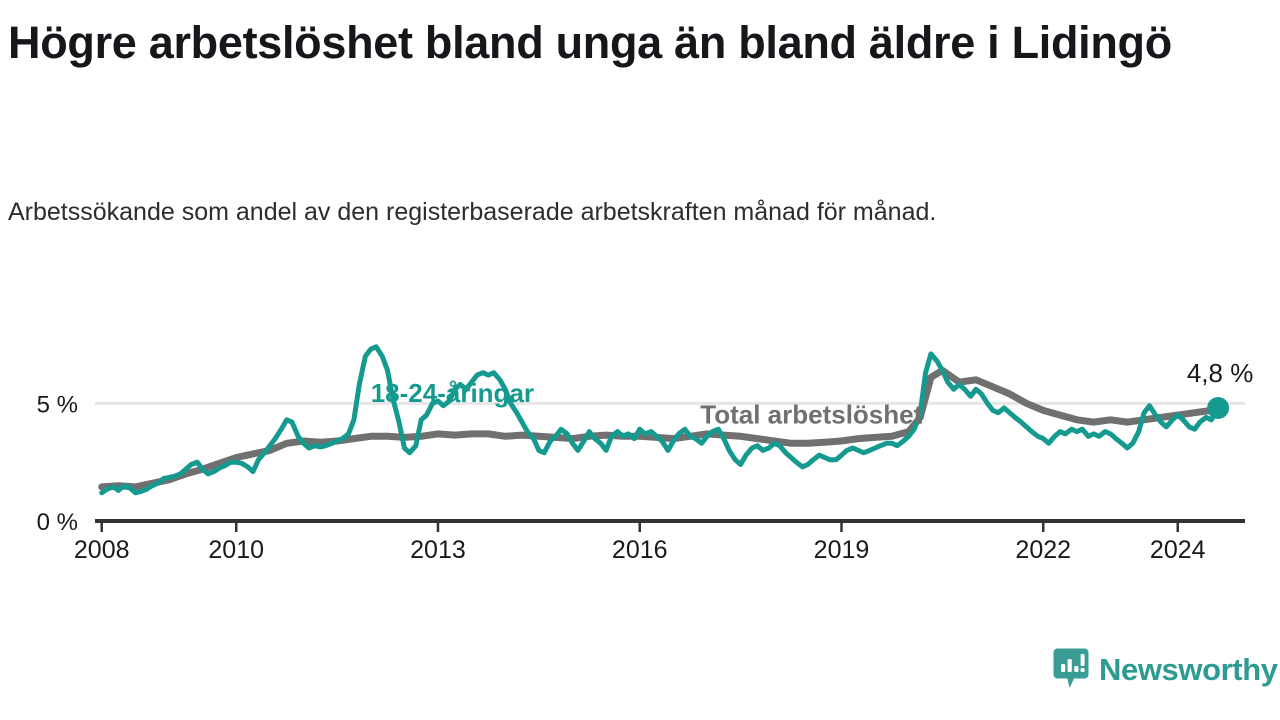 The height and width of the screenshot is (720, 1280). What do you see at coordinates (1071, 668) in the screenshot?
I see `newsworthy-bars-bubble-icon` at bounding box center [1071, 668].